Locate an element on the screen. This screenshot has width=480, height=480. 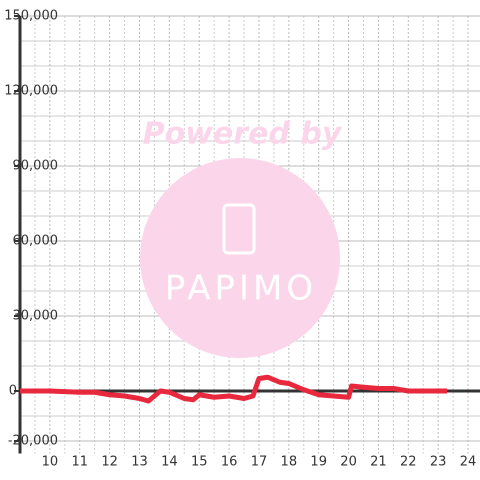
x-tick-label: 18 is located at coordinates (289, 462).